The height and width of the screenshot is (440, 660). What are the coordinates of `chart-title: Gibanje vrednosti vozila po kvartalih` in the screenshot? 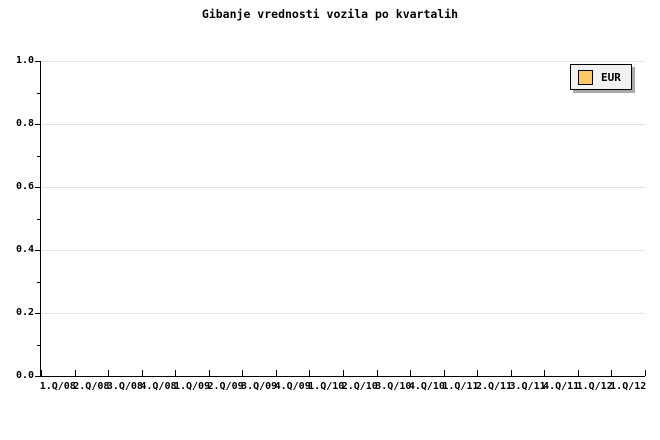 It's located at (330, 14).